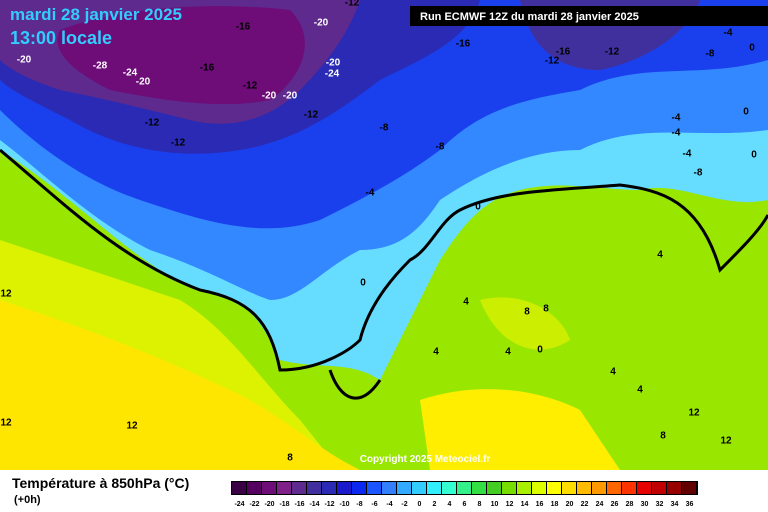 Image resolution: width=768 pixels, height=512 pixels. I want to click on legend-label: 28, so click(630, 504).